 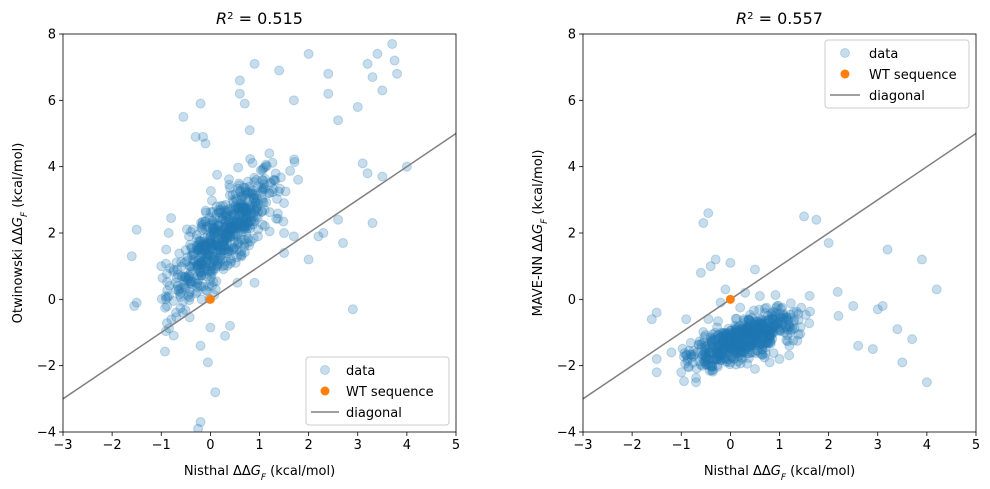 What do you see at coordinates (407, 445) in the screenshot?
I see `x-tick-label: 4` at bounding box center [407, 445].